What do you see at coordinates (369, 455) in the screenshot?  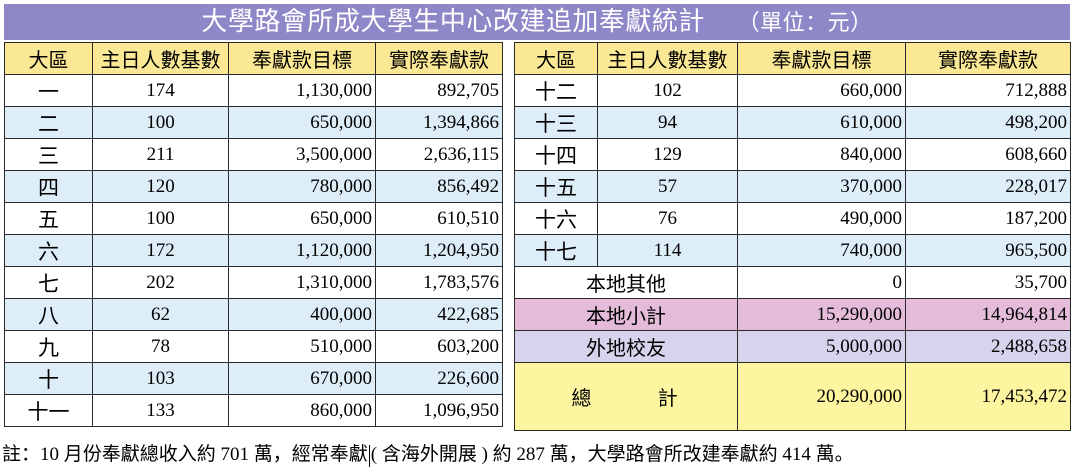 I see `text-cursor` at bounding box center [369, 455].